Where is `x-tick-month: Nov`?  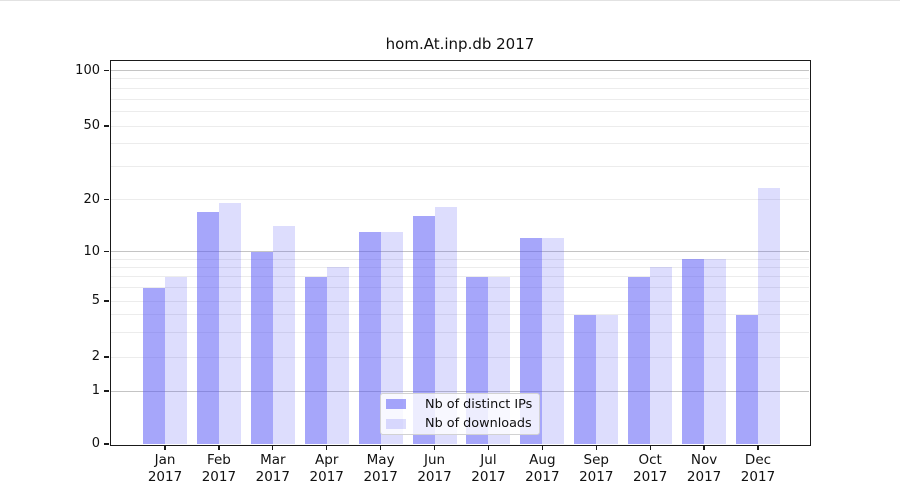
x-tick-month: Nov is located at coordinates (704, 460).